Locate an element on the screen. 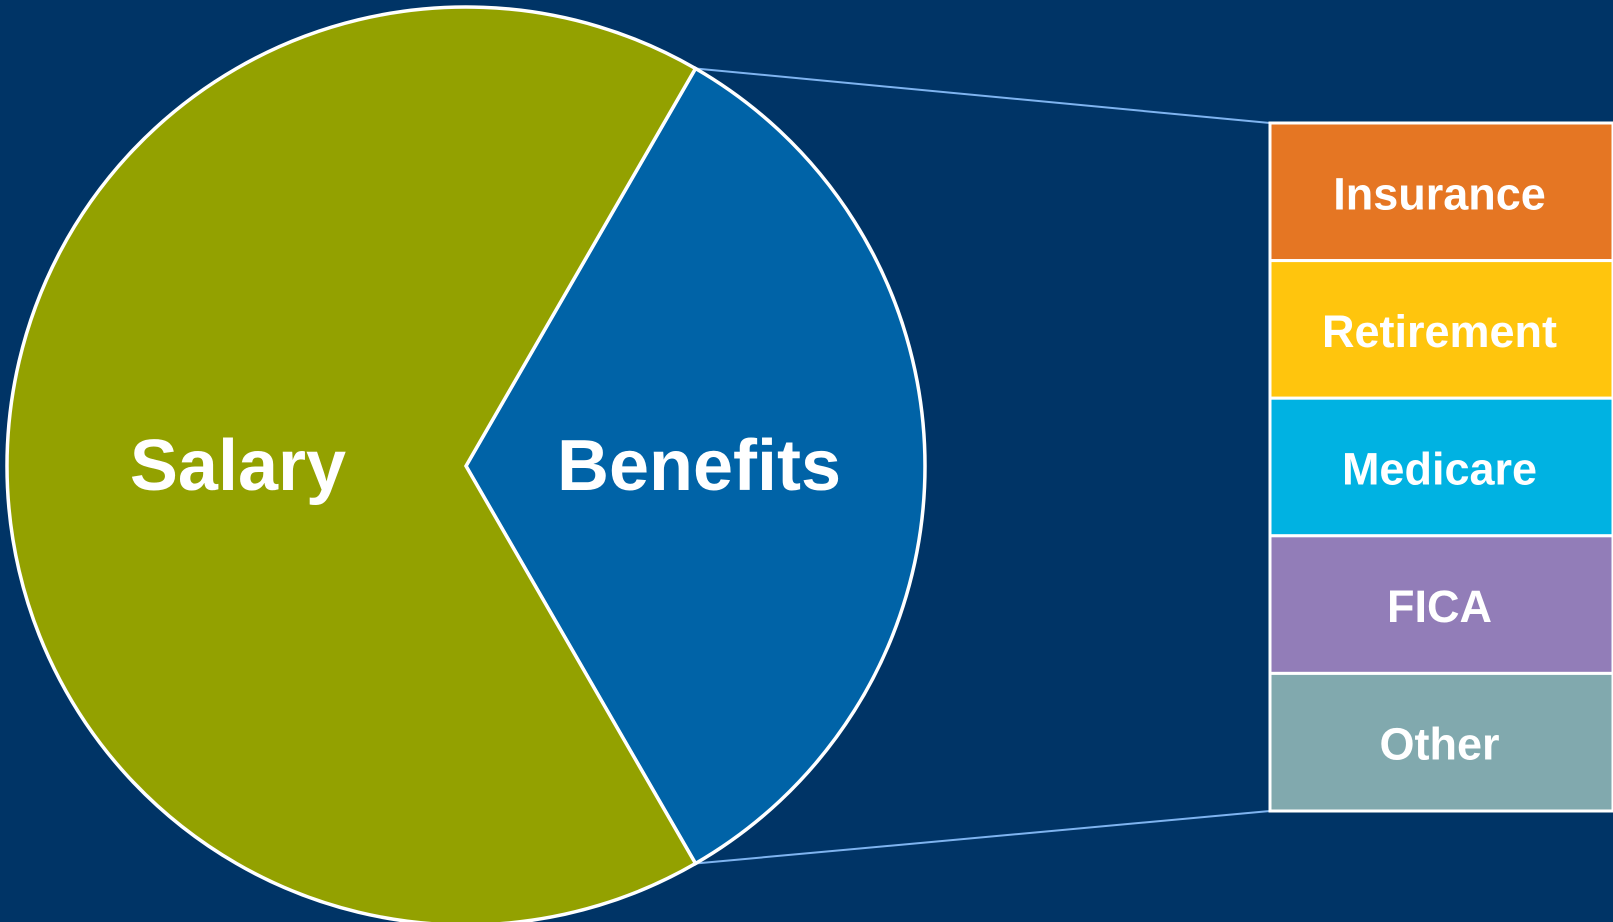  bar-segment-other is located at coordinates (1440, 742).